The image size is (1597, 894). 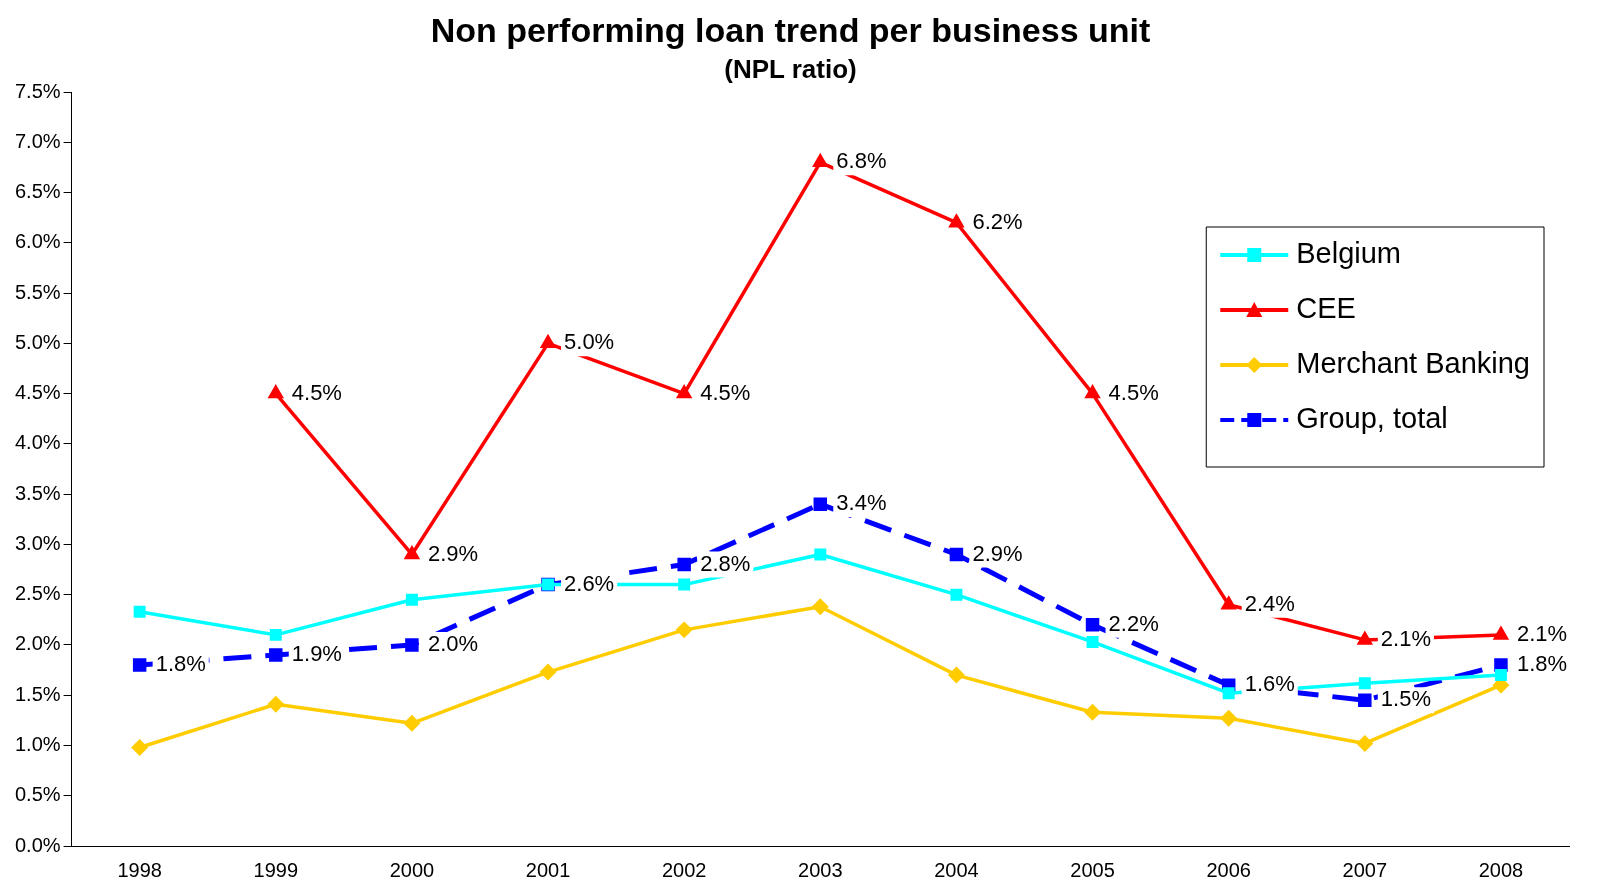 I want to click on x-tick-label: 2000, so click(x=412, y=869).